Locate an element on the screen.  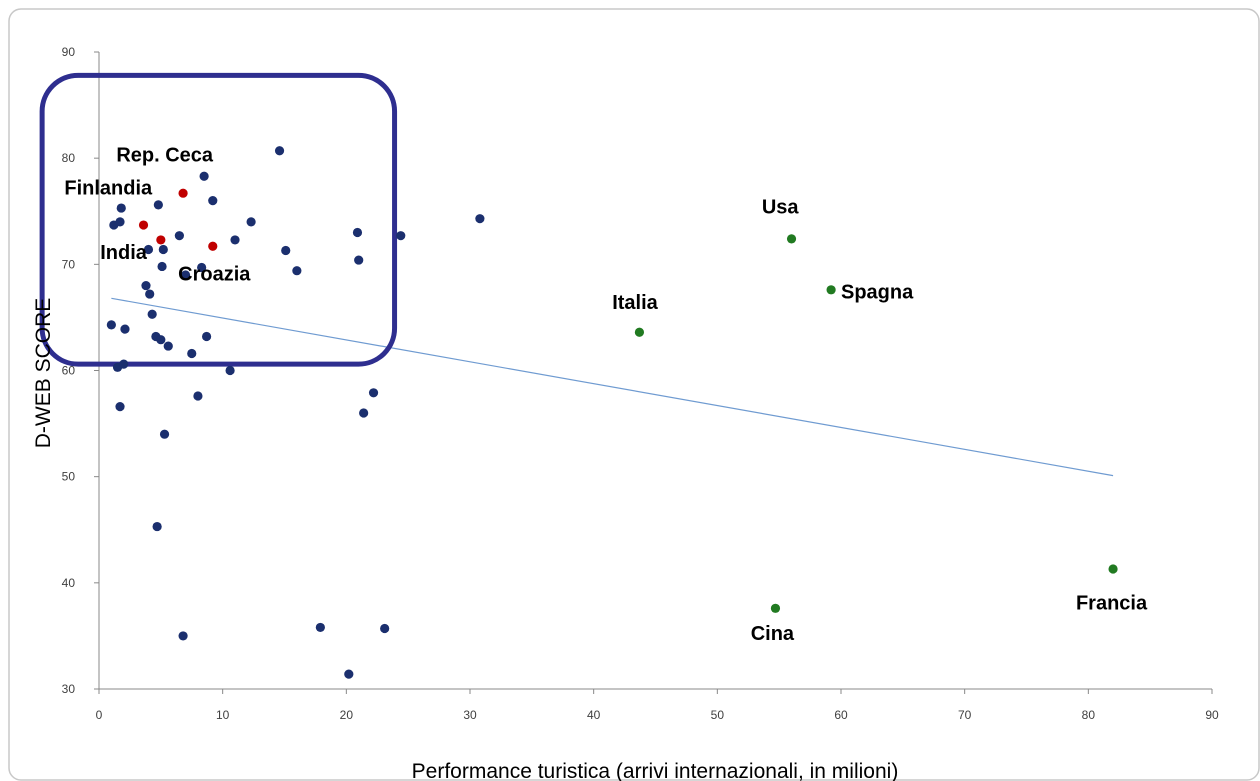
y-tick-label: 90 is located at coordinates (69, 52).